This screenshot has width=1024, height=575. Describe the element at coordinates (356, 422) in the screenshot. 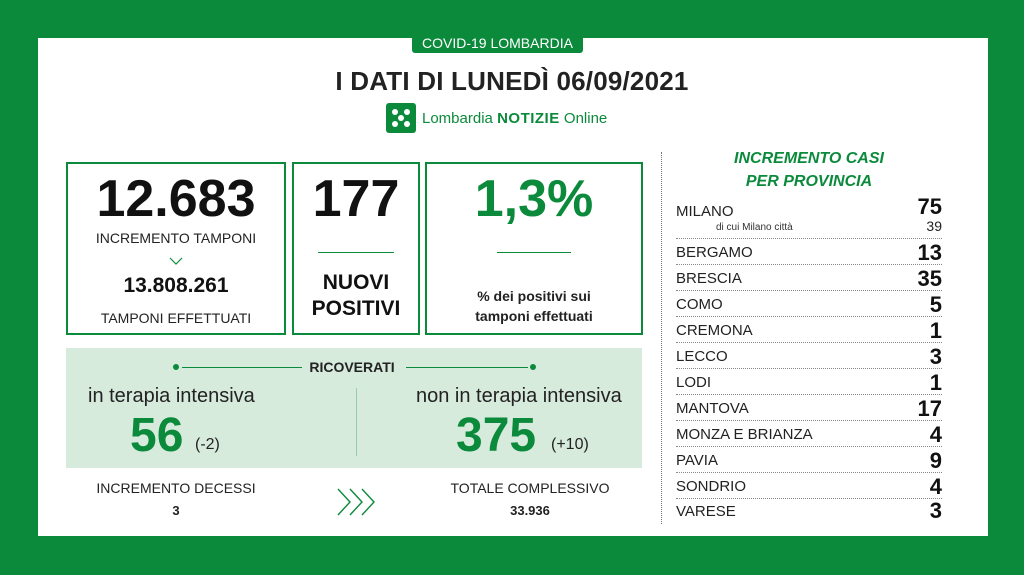

I see `ricoverati-separator` at that location.